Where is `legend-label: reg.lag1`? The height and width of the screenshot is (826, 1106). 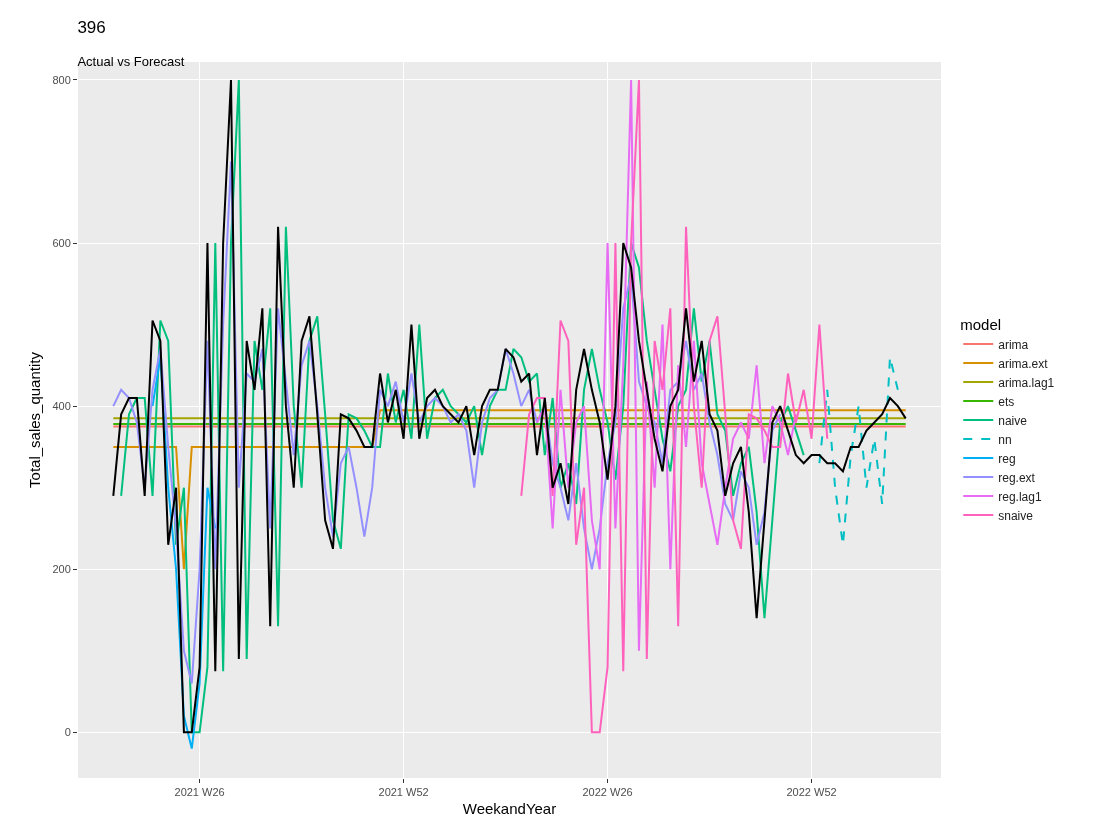
legend-label: reg.lag1 is located at coordinates (1020, 496).